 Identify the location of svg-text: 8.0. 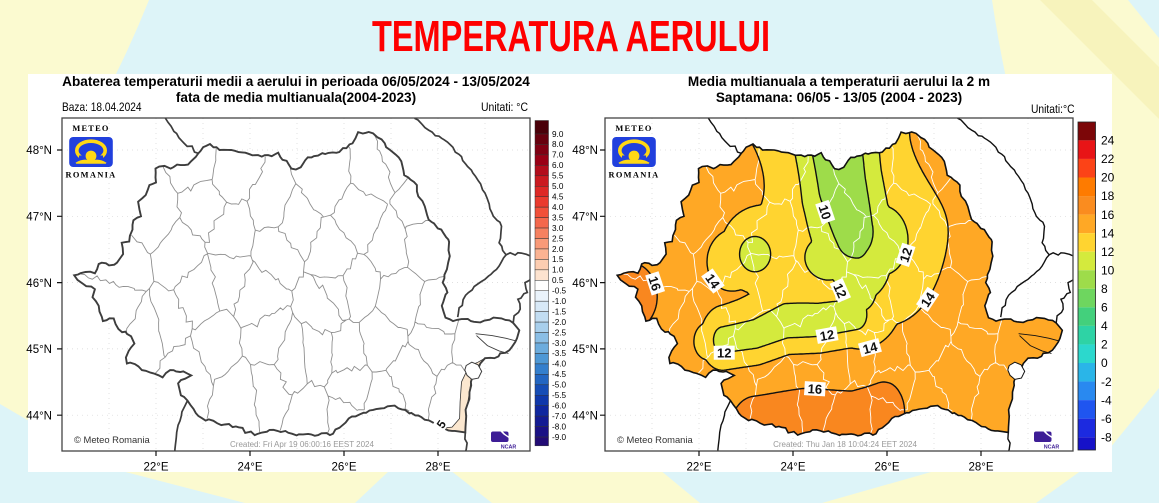
(558, 144).